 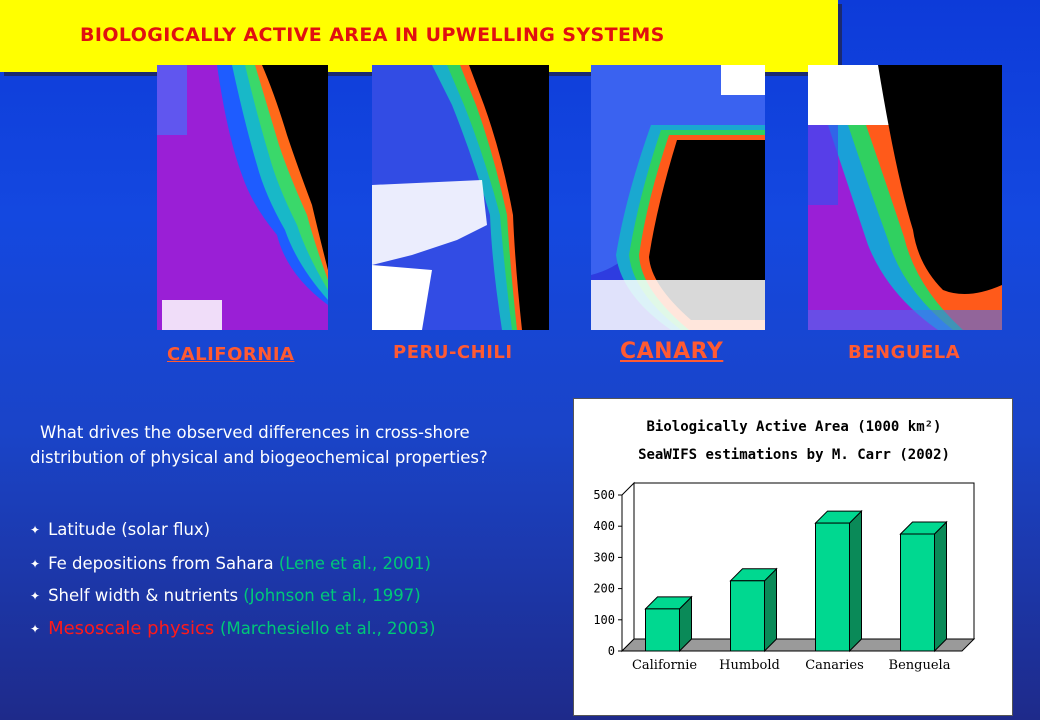 I want to click on x-category-label: Benguela, so click(x=920, y=665).